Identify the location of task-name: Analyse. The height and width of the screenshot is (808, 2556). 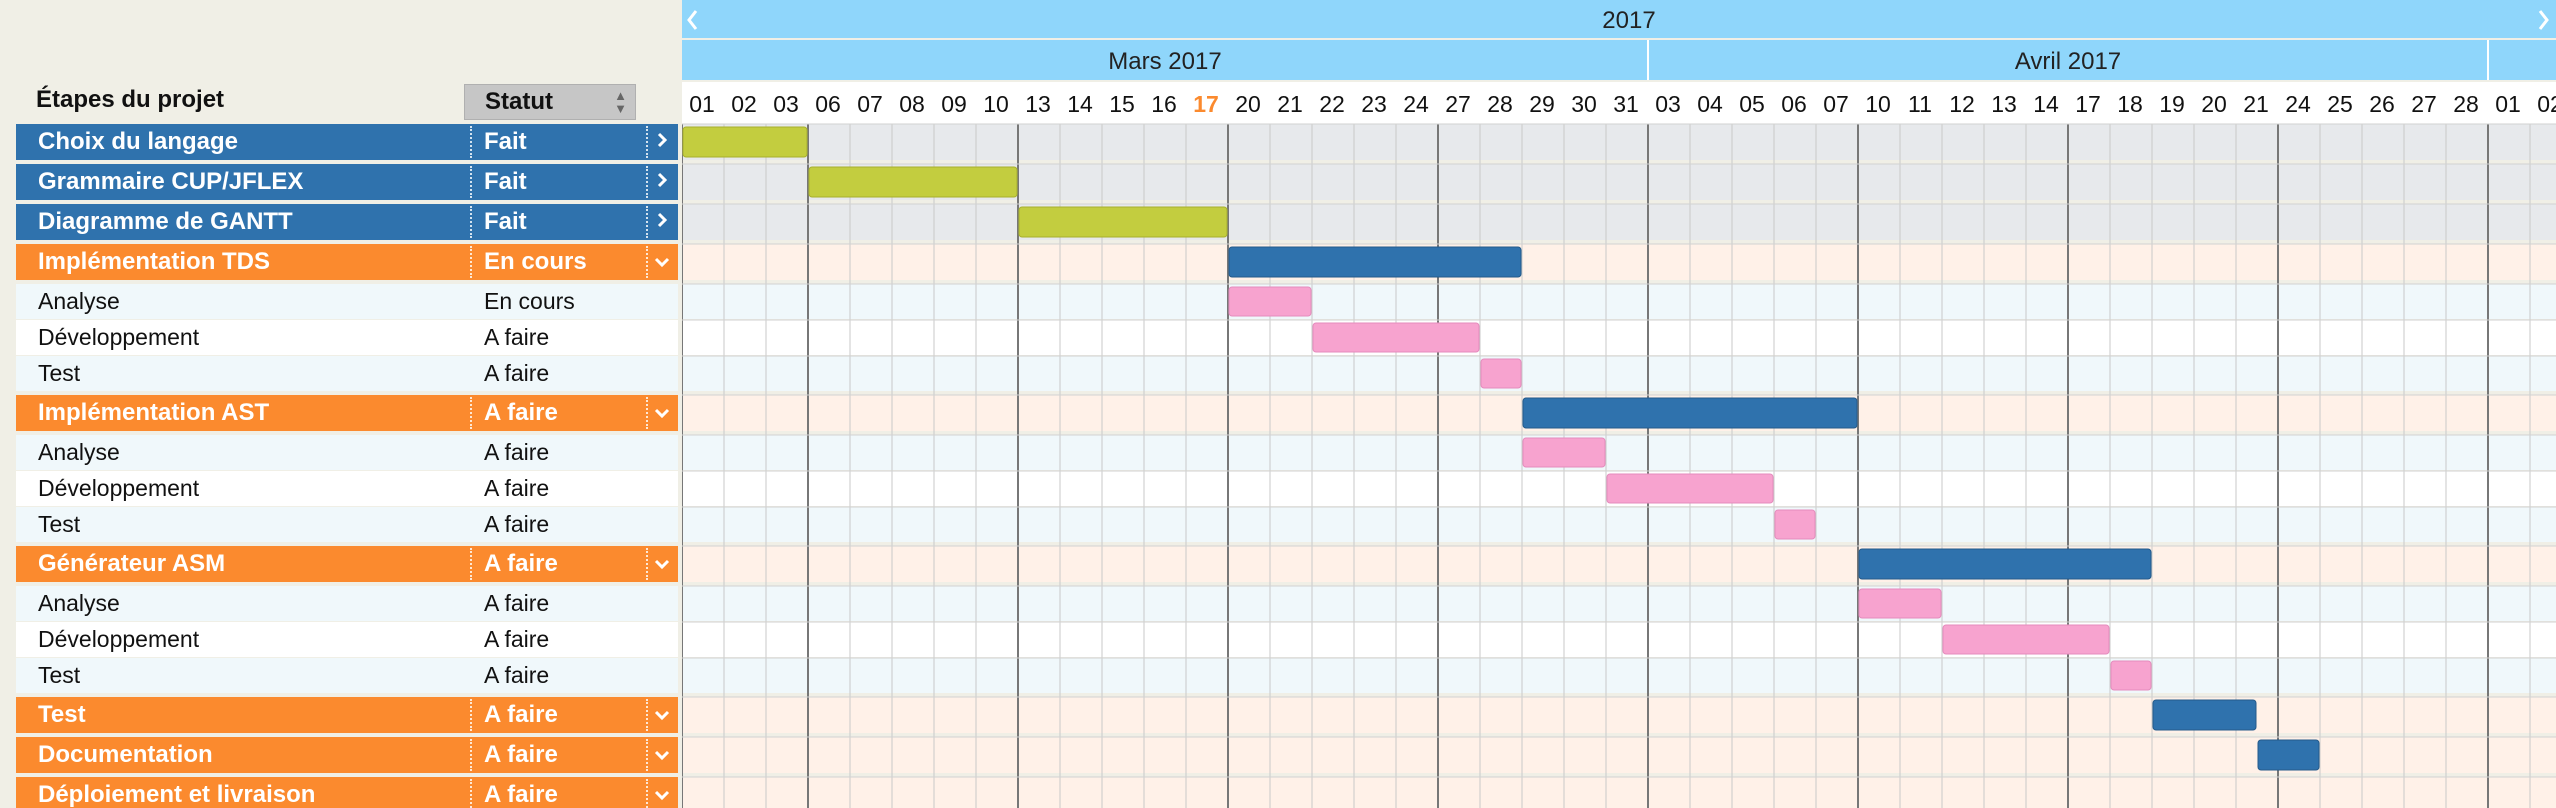
(79, 603).